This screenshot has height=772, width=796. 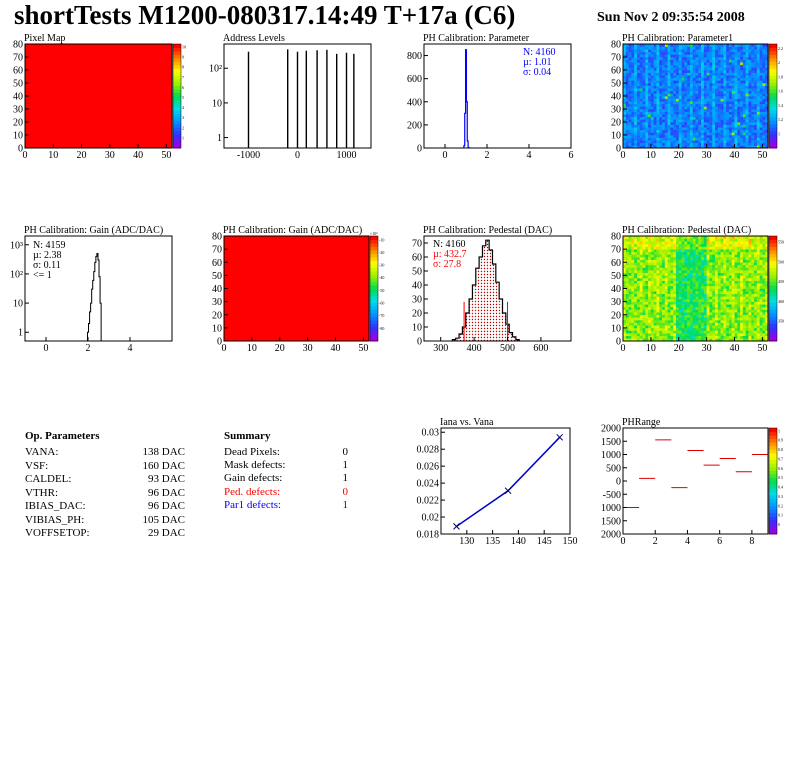 What do you see at coordinates (773, 451) in the screenshot?
I see `ph-range-colorbar-cell` at bounding box center [773, 451].